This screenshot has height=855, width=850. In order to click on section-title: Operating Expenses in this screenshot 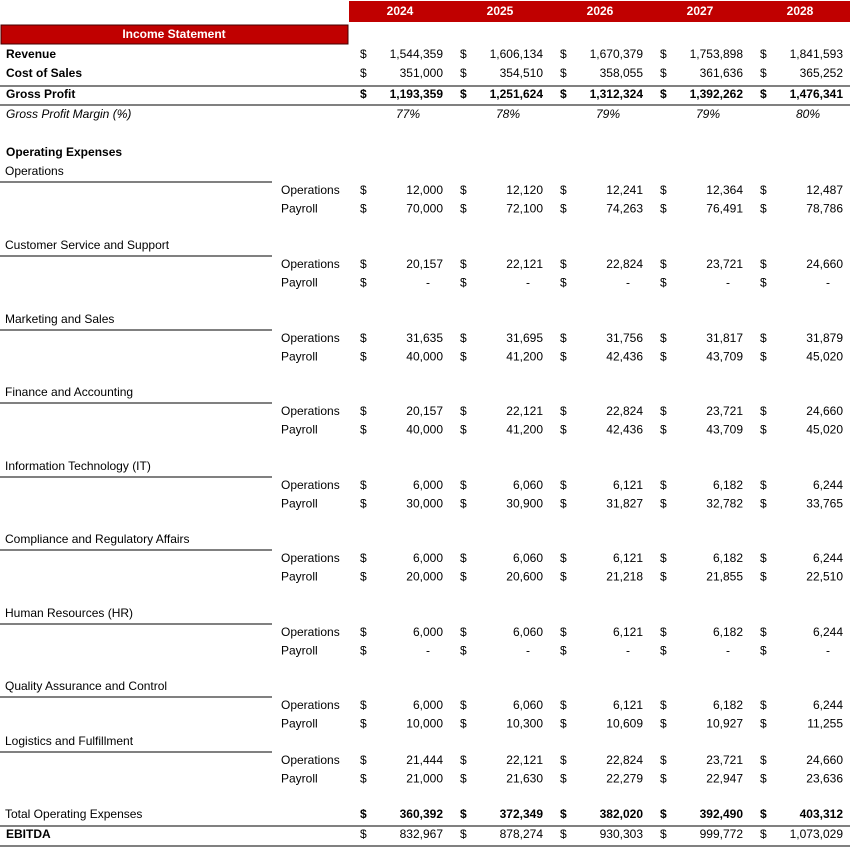, I will do `click(64, 152)`.